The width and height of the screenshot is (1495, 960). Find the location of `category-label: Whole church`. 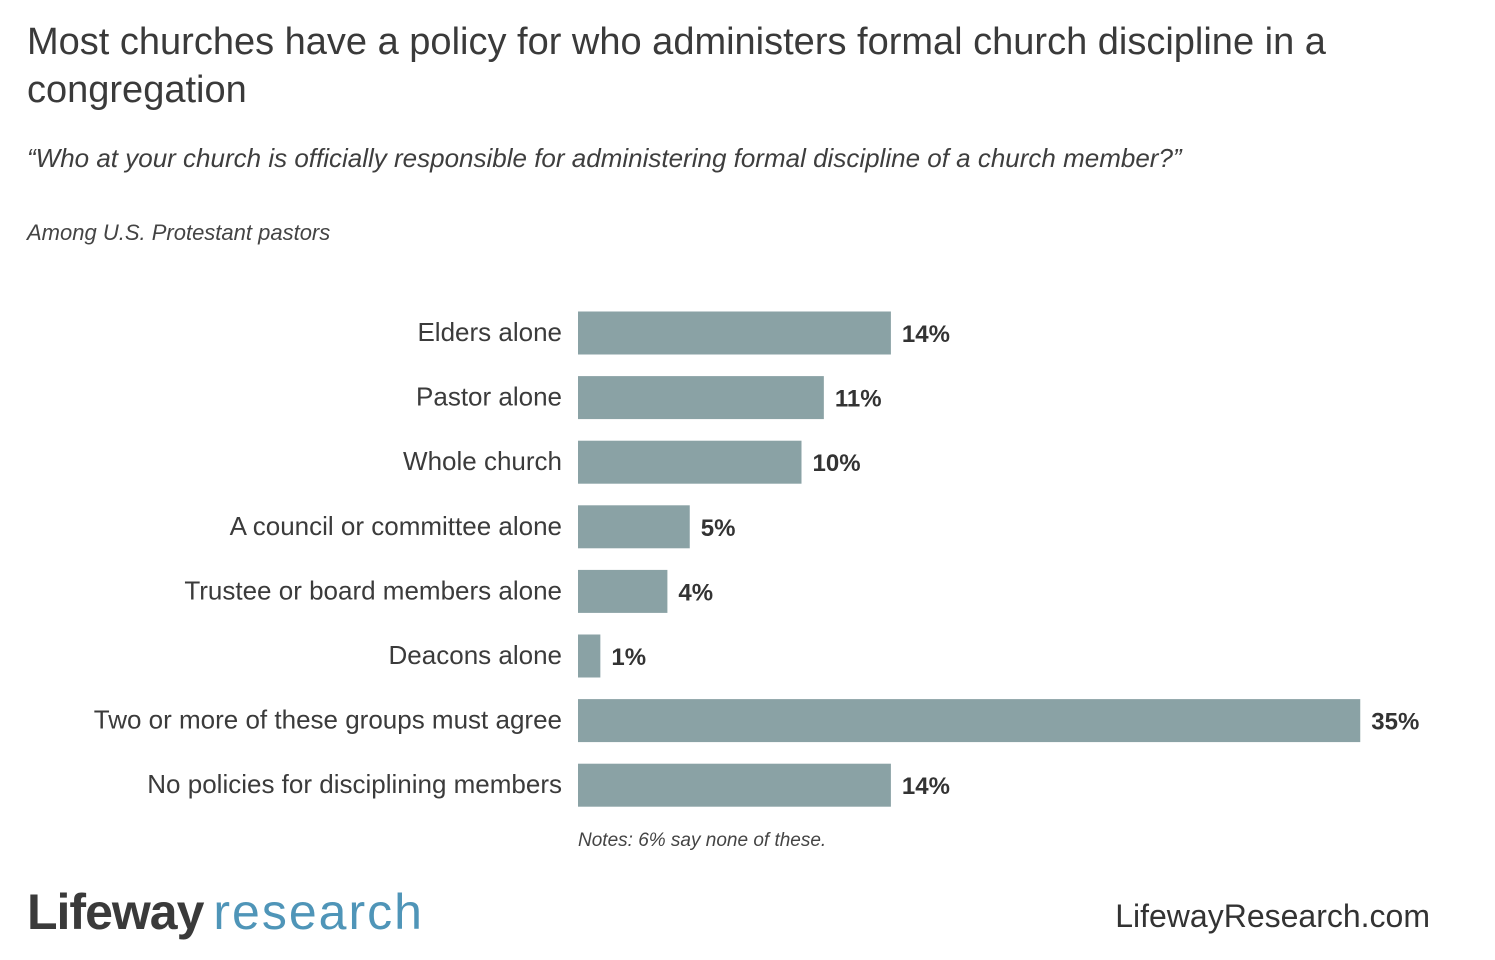

category-label: Whole church is located at coordinates (482, 461).